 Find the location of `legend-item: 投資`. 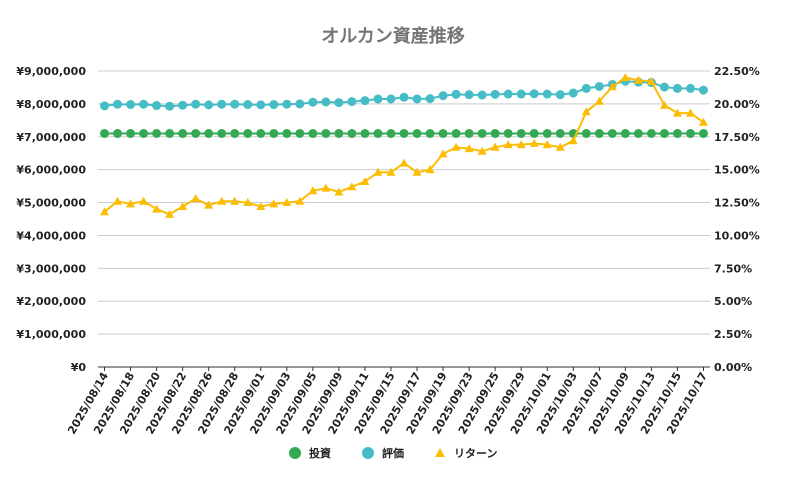

legend-item: 投資 is located at coordinates (310, 453).